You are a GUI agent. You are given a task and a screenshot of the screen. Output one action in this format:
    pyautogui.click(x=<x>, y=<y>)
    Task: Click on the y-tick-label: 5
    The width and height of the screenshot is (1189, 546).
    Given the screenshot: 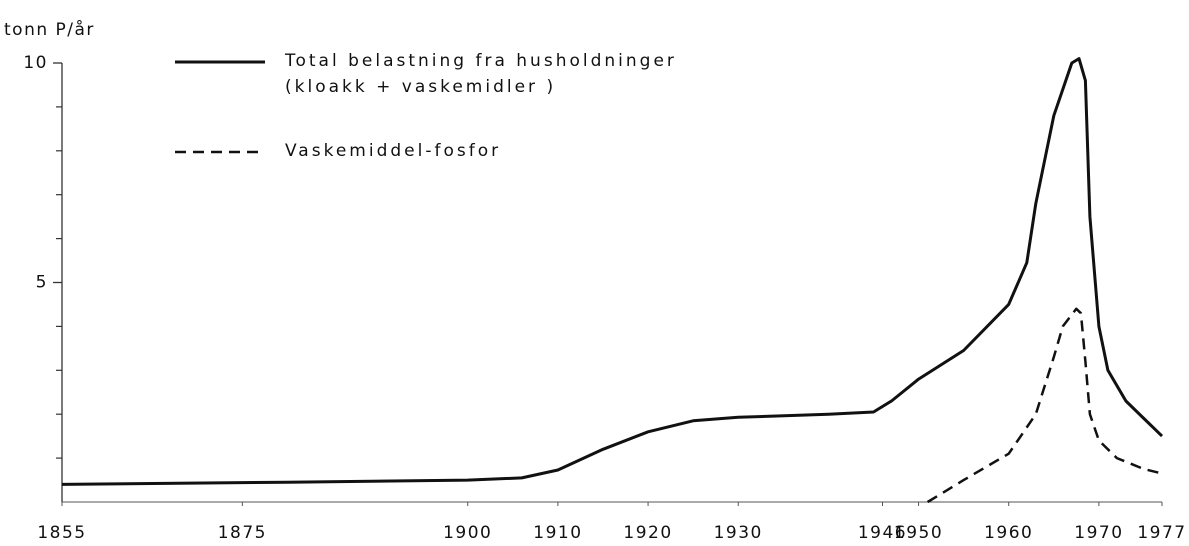 What is the action you would take?
    pyautogui.click(x=42, y=283)
    